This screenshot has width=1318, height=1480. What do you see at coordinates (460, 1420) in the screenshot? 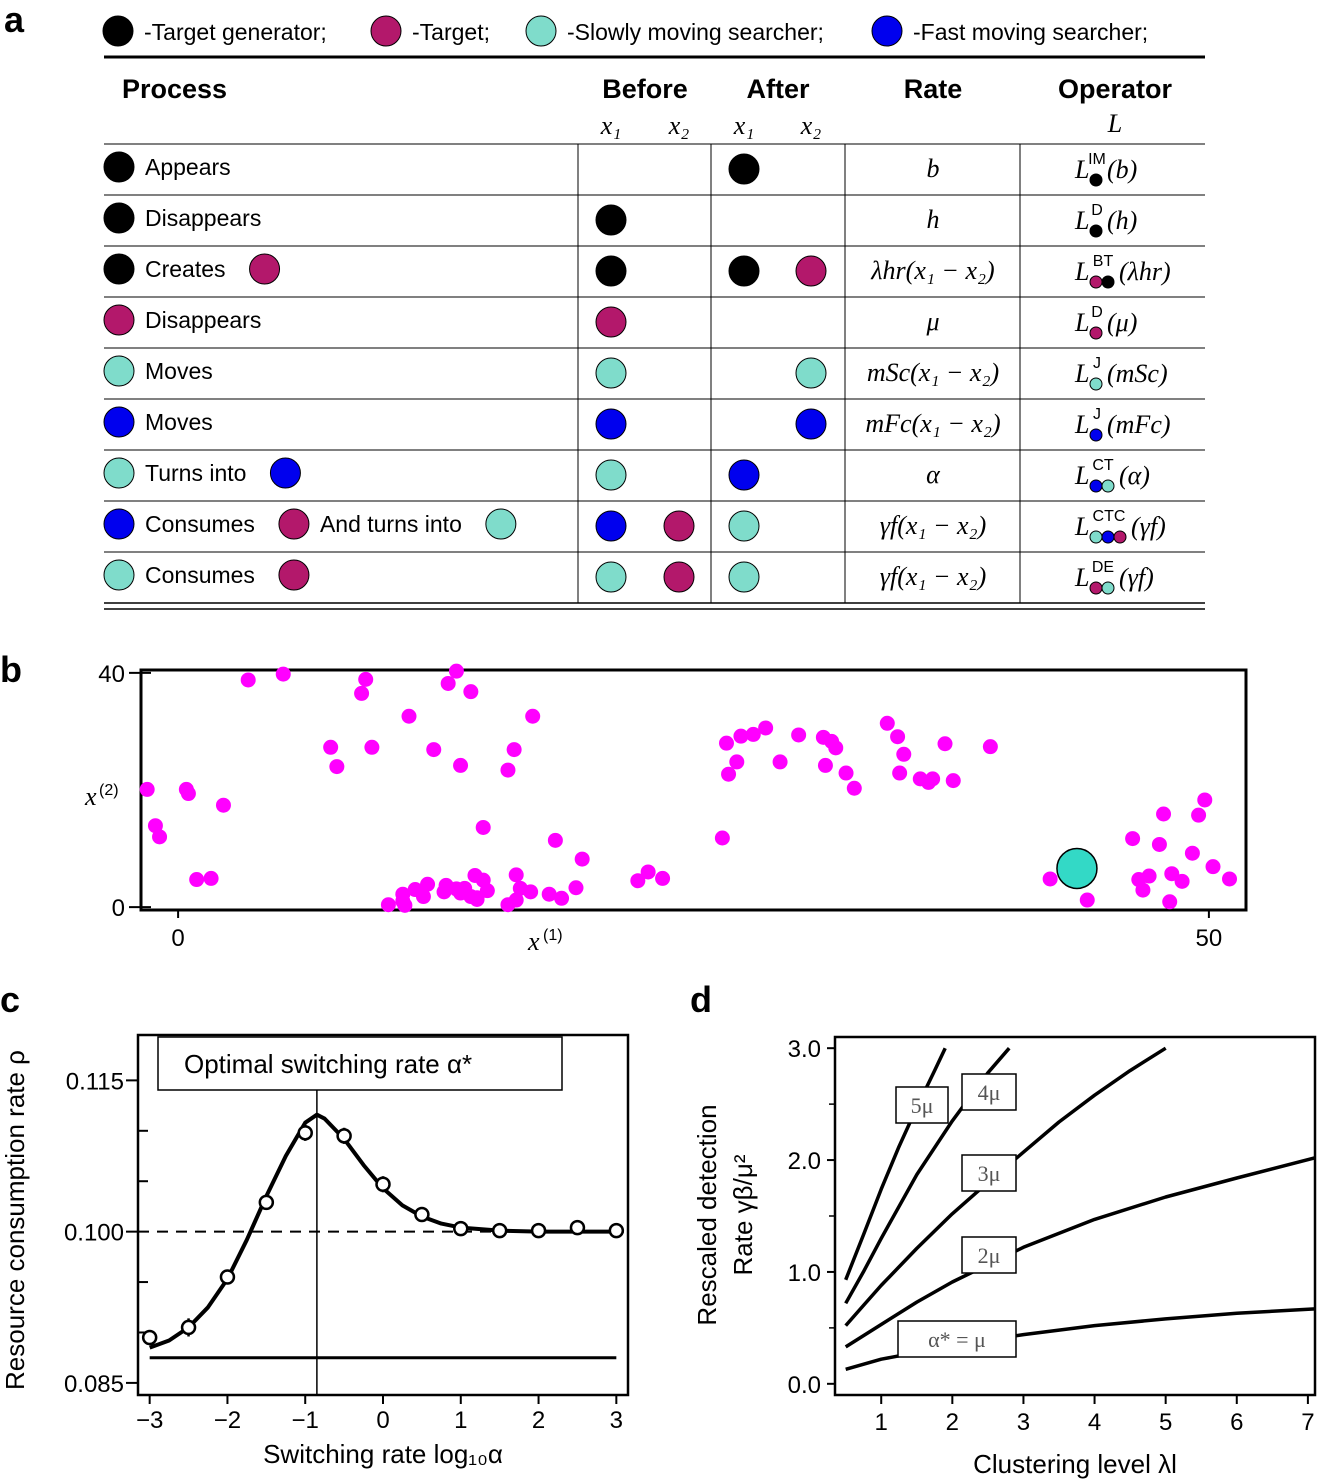
I see `x-tick-label: 1` at bounding box center [460, 1420].